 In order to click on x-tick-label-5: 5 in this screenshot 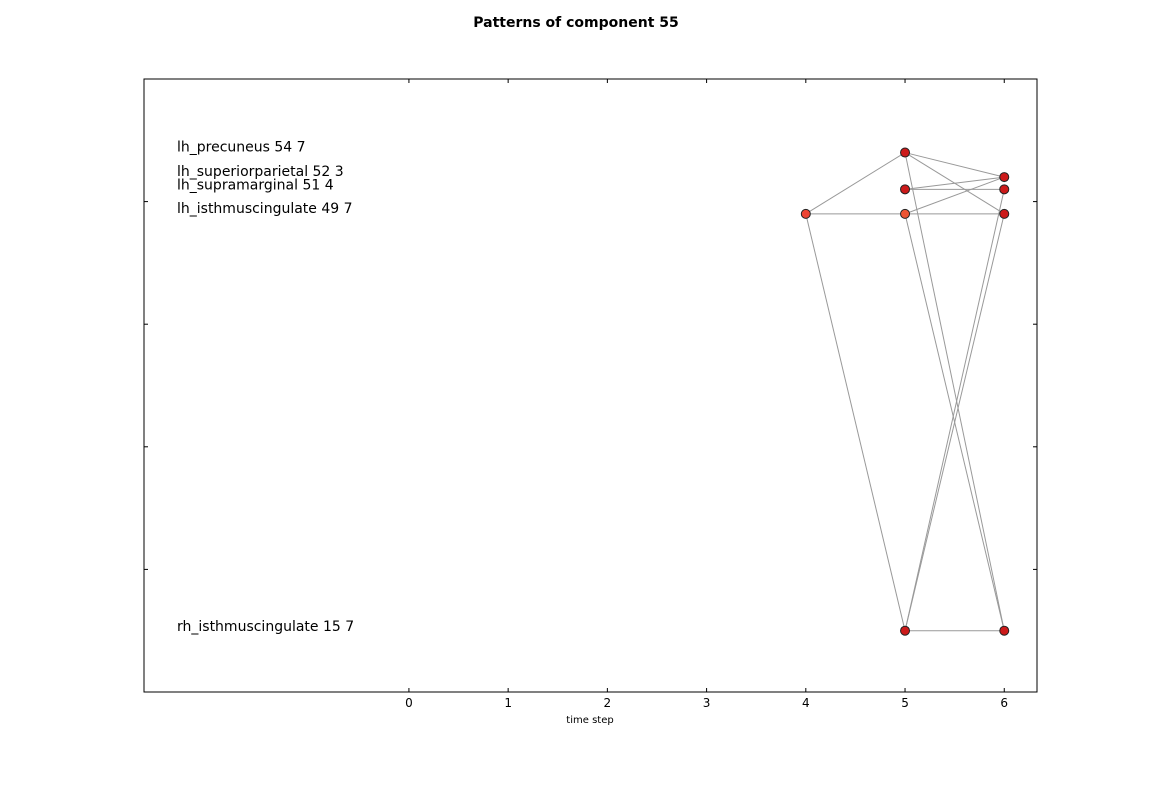, I will do `click(905, 703)`.